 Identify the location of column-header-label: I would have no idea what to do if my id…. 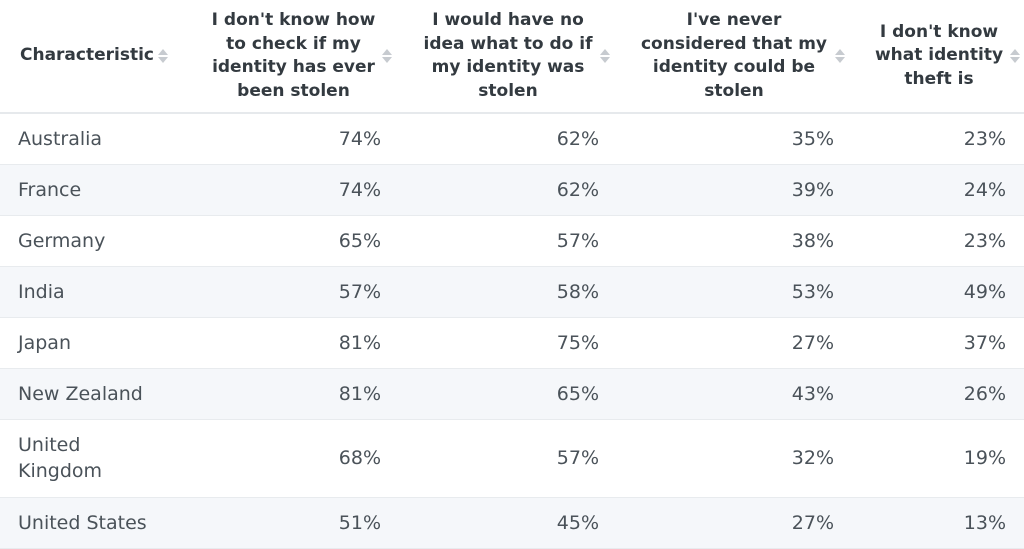
(508, 55).